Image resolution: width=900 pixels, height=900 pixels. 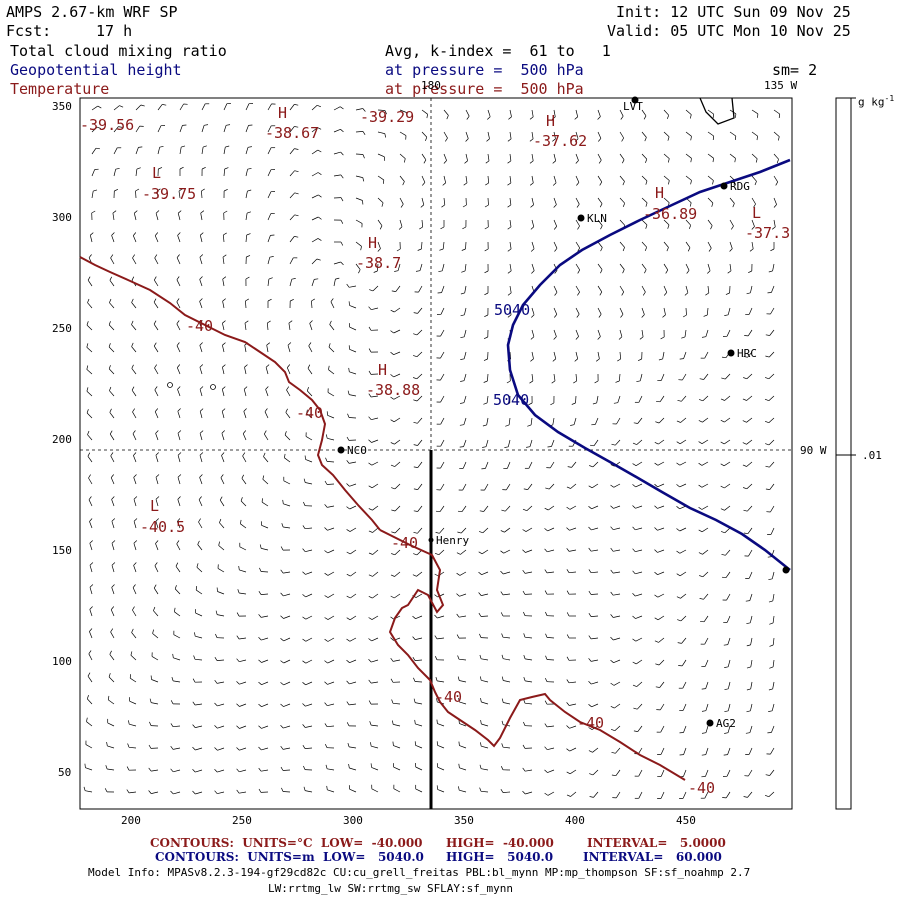 I want to click on station-dot-ag2, so click(x=710, y=723).